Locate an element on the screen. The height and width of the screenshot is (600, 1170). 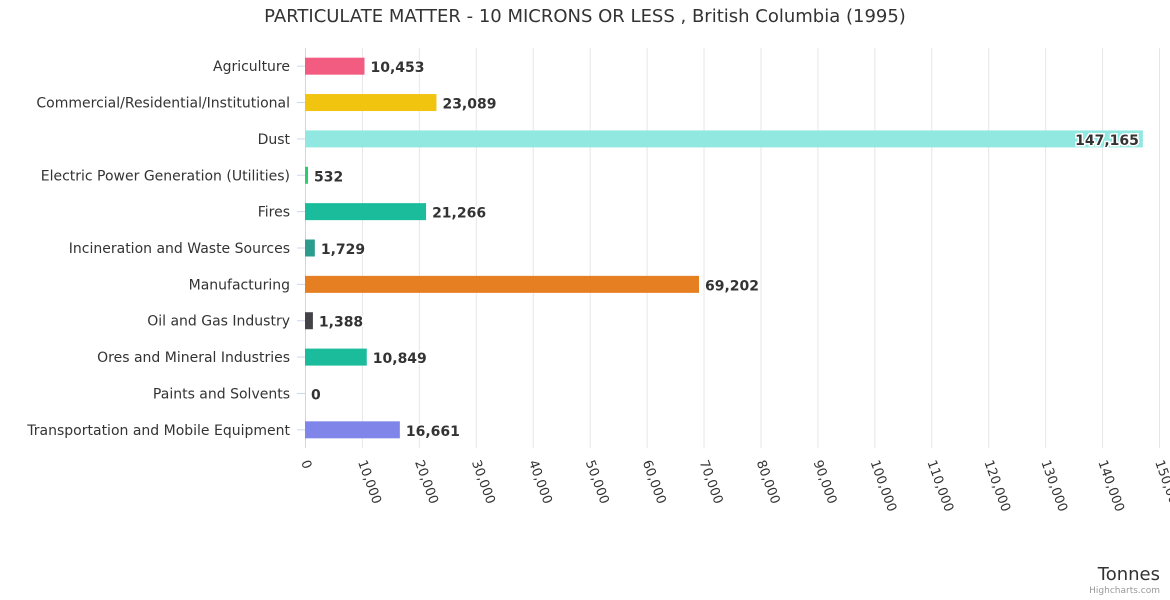
value-label: 532 is located at coordinates (328, 177).